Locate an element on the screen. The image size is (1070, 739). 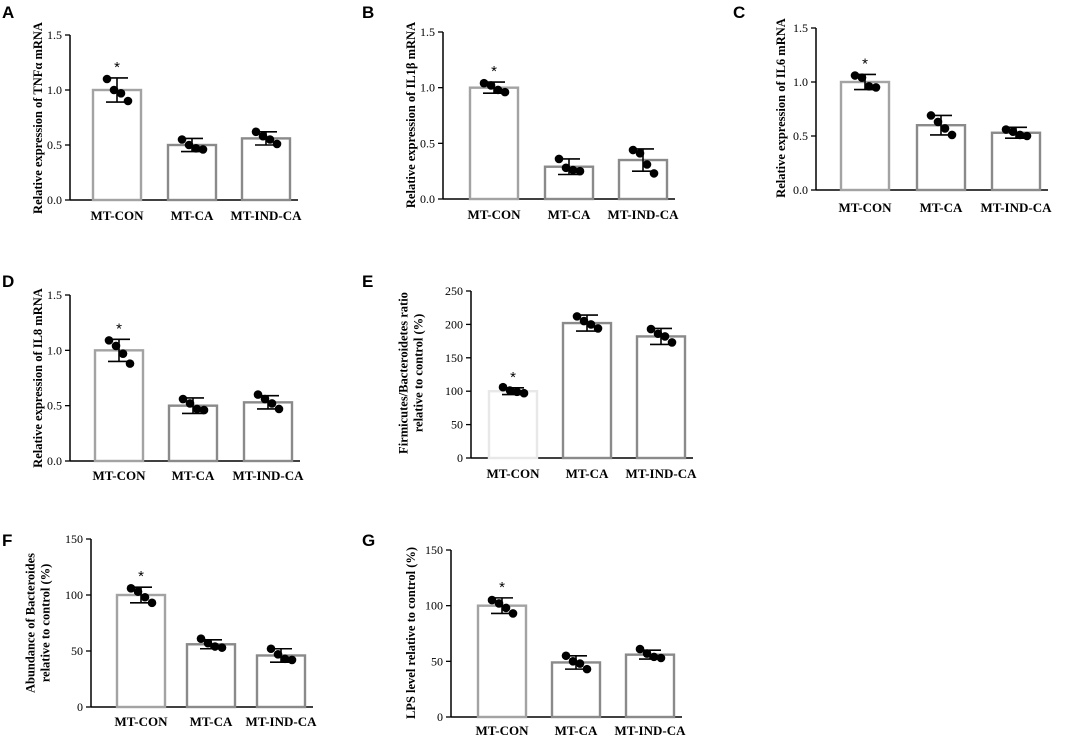
panel-label: F is located at coordinates (7, 540).